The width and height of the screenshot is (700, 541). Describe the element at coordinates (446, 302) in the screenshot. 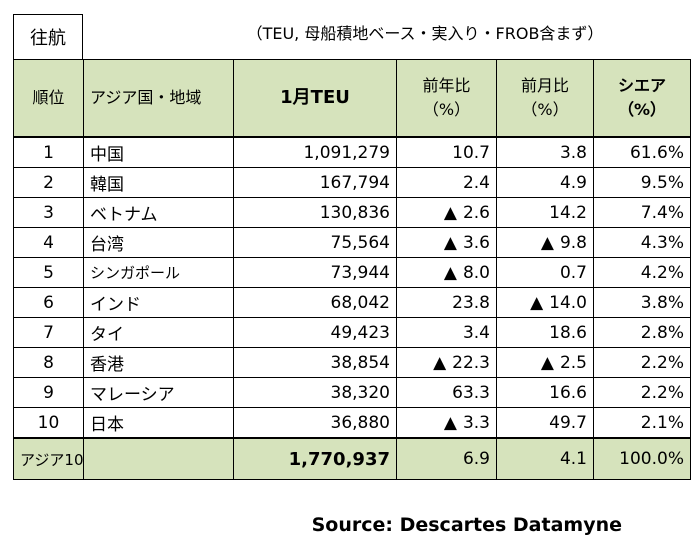

I see `yoy-cell: 23.8` at that location.